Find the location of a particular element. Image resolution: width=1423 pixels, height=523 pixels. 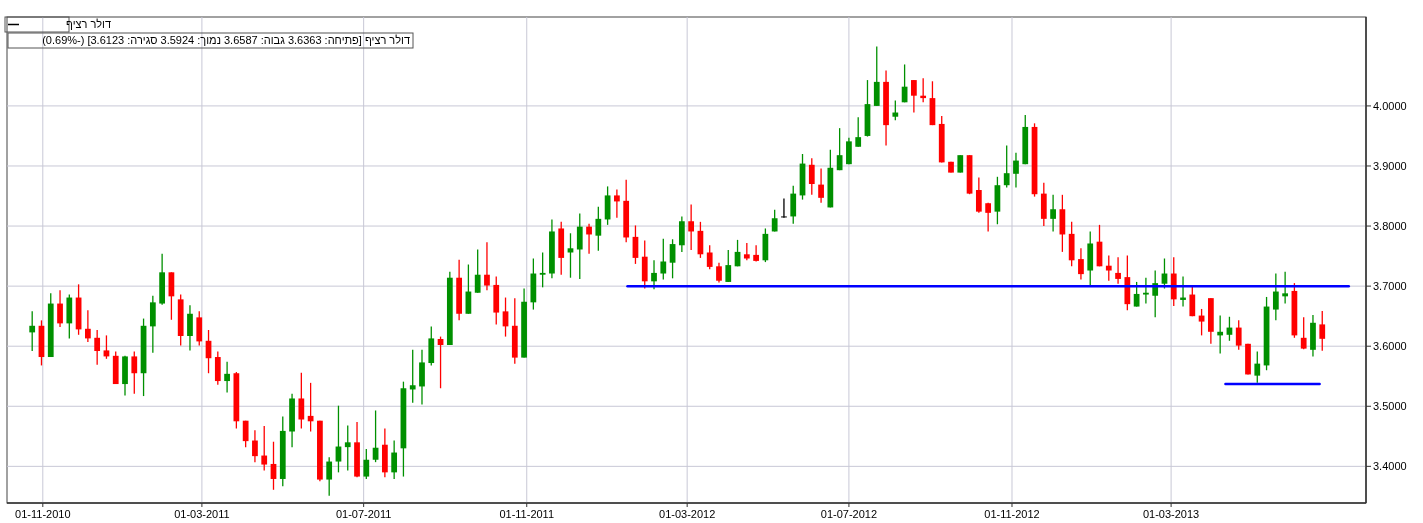

x-tick-label: 01-11-2010 is located at coordinates (43, 514).